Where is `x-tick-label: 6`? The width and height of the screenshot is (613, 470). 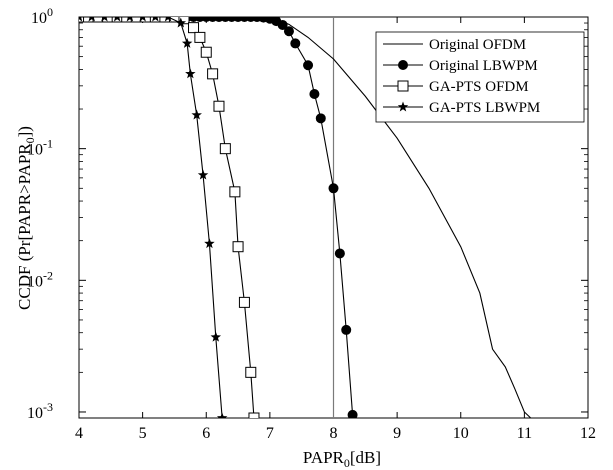
x-tick-label: 6 is located at coordinates (206, 433).